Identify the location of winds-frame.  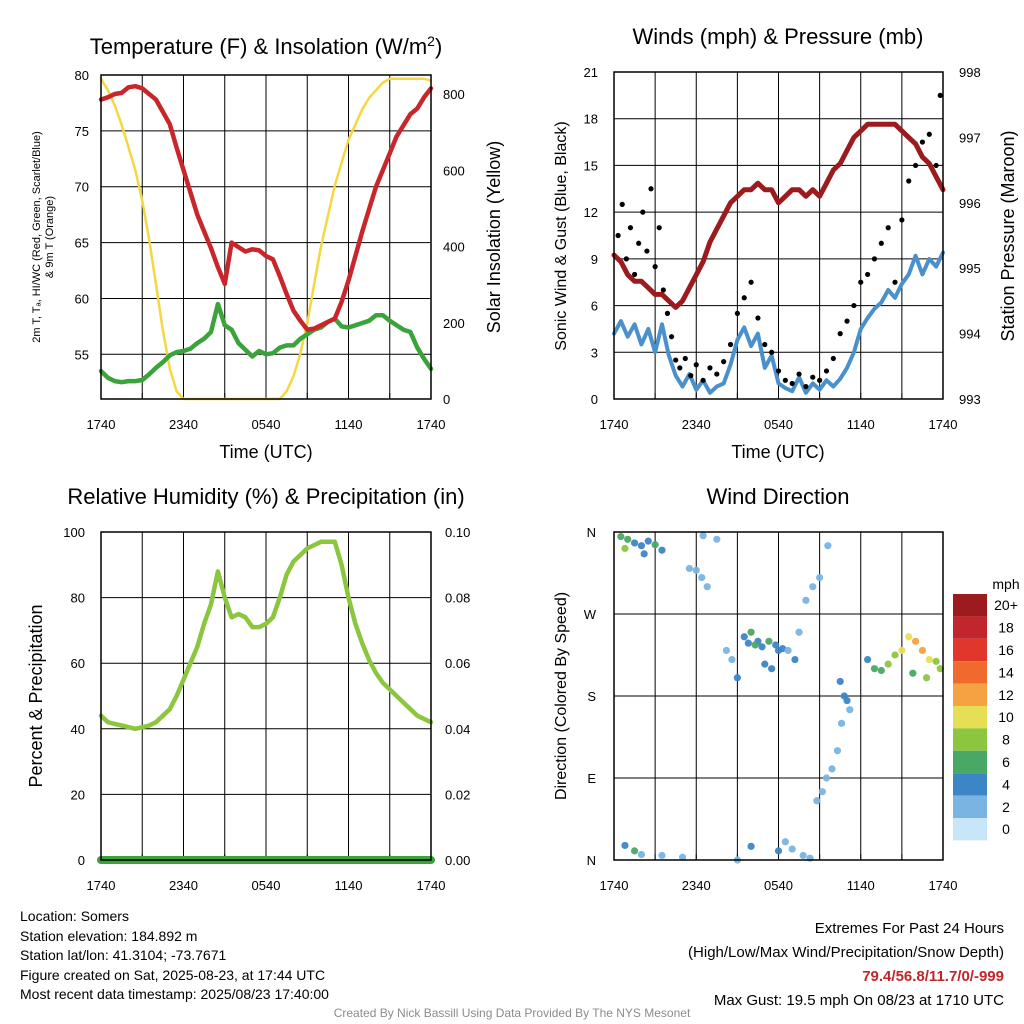
(778, 235).